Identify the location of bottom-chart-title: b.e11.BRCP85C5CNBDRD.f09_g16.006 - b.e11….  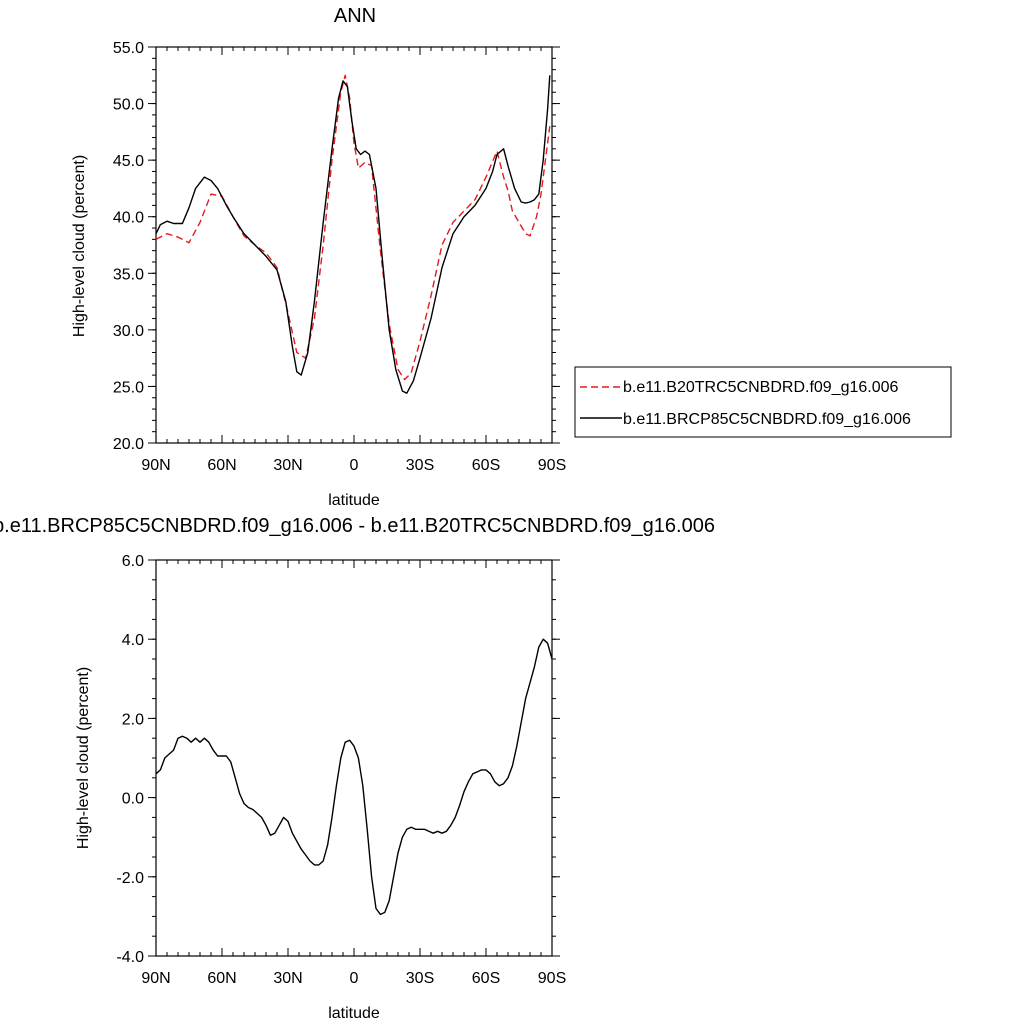
(357, 526).